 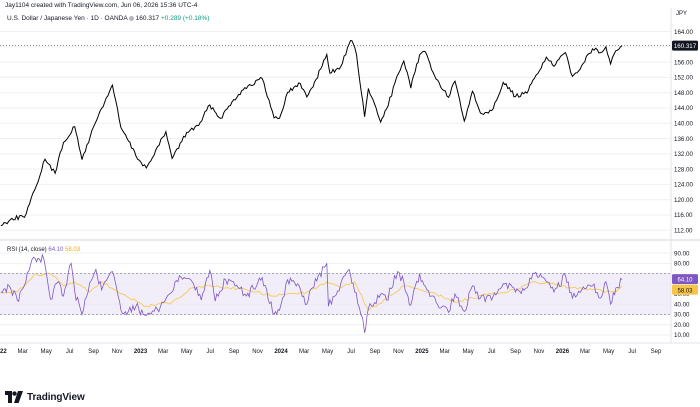 What do you see at coordinates (73, 250) in the screenshot?
I see `rsi-ma-legend-value: 58.03` at bounding box center [73, 250].